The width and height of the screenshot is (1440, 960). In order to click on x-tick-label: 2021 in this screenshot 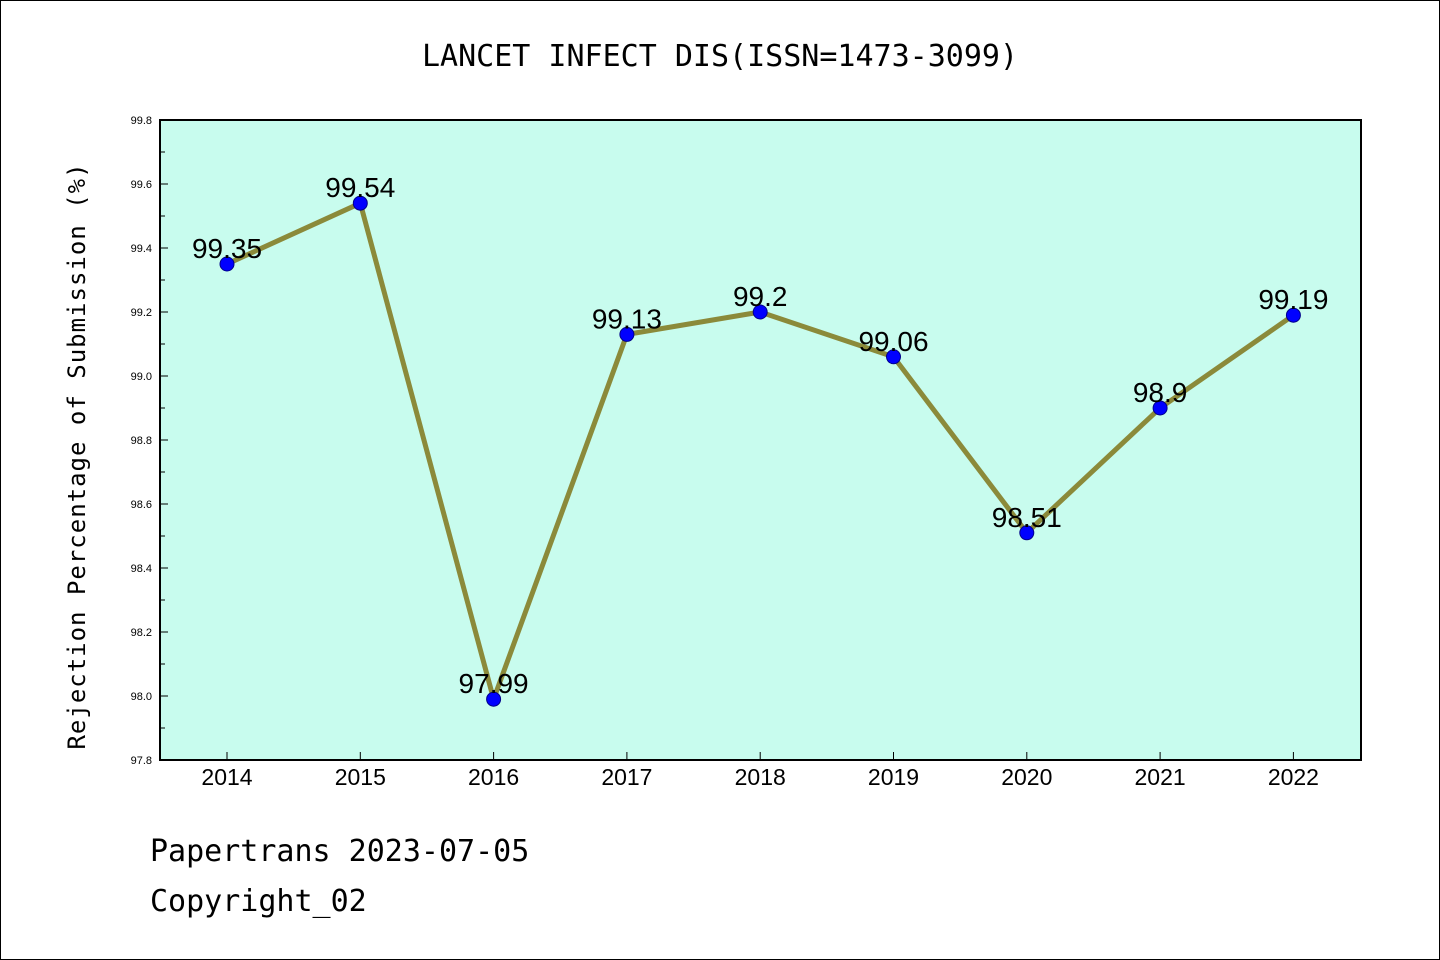, I will do `click(1160, 777)`.